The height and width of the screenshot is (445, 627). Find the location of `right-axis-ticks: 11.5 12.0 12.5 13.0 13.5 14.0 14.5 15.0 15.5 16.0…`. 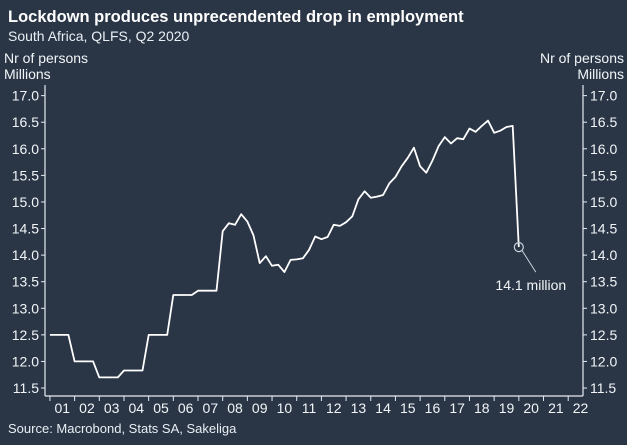

right-axis-ticks: 11.5 12.0 12.5 13.0 13.5 14.0 14.5 15.0 15.5 16.0… is located at coordinates (600, 242).